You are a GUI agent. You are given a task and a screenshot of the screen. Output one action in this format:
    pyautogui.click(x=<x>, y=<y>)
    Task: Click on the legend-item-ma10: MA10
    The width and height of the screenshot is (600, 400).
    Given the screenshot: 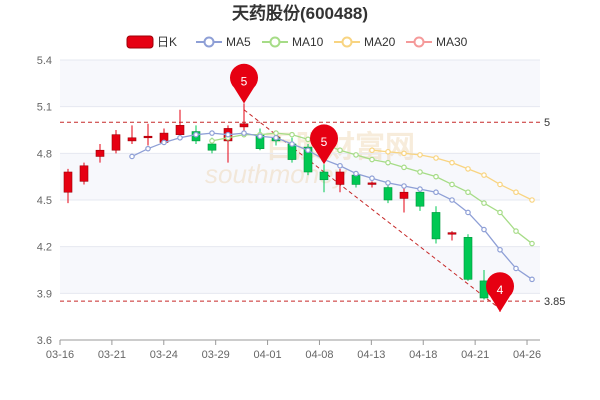 What is the action you would take?
    pyautogui.click(x=293, y=42)
    